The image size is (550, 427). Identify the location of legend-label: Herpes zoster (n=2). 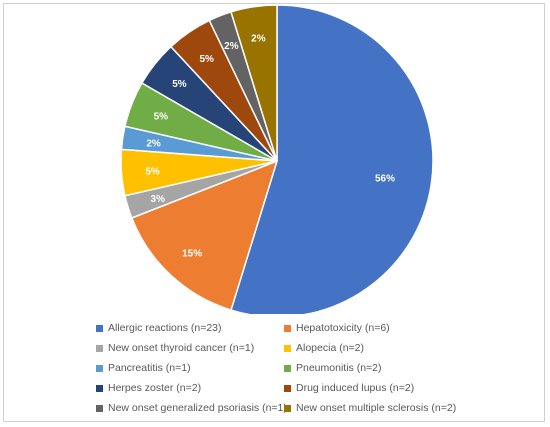
(155, 388).